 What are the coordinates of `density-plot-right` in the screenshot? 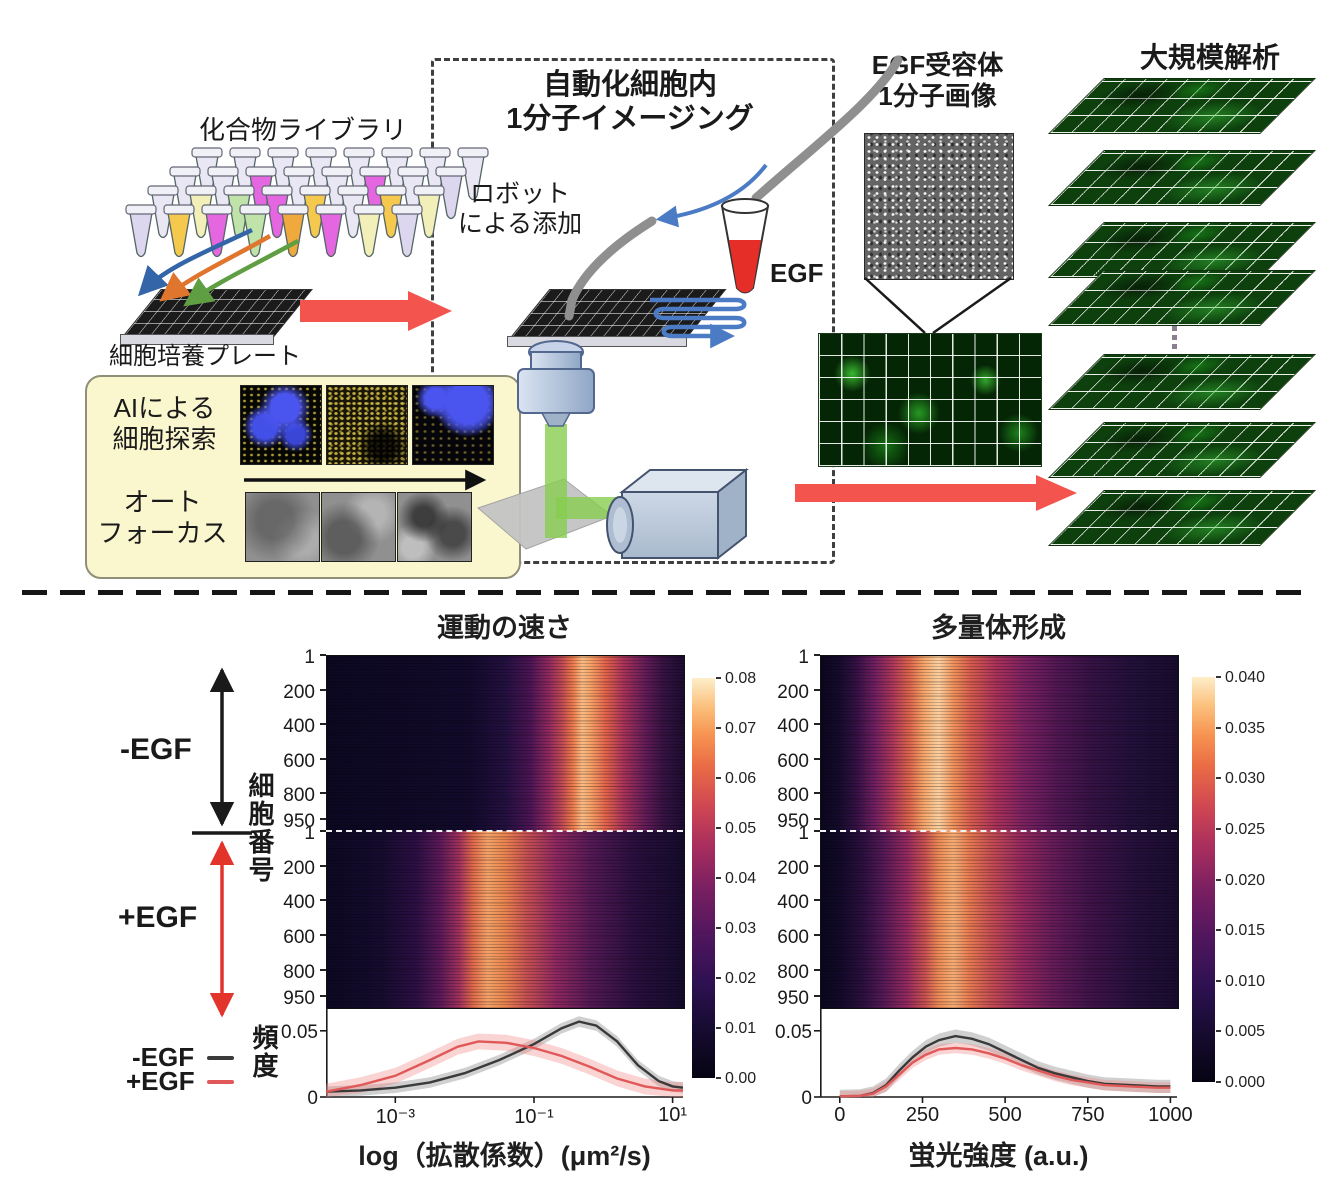 It's located at (995, 1055).